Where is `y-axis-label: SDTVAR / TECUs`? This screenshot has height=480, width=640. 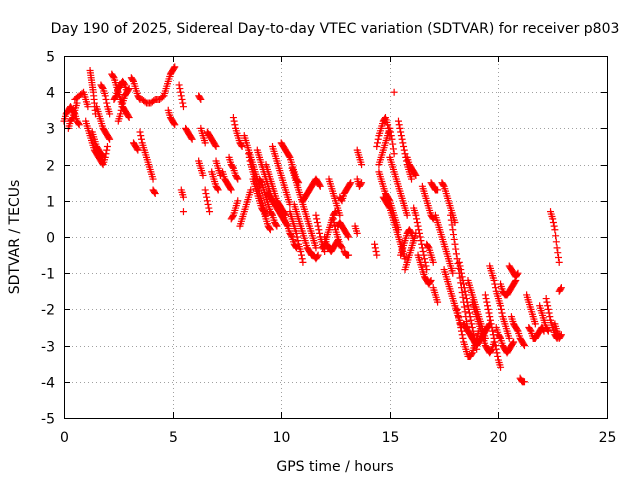
y-axis-label: SDTVAR / TECUs is located at coordinates (15, 237).